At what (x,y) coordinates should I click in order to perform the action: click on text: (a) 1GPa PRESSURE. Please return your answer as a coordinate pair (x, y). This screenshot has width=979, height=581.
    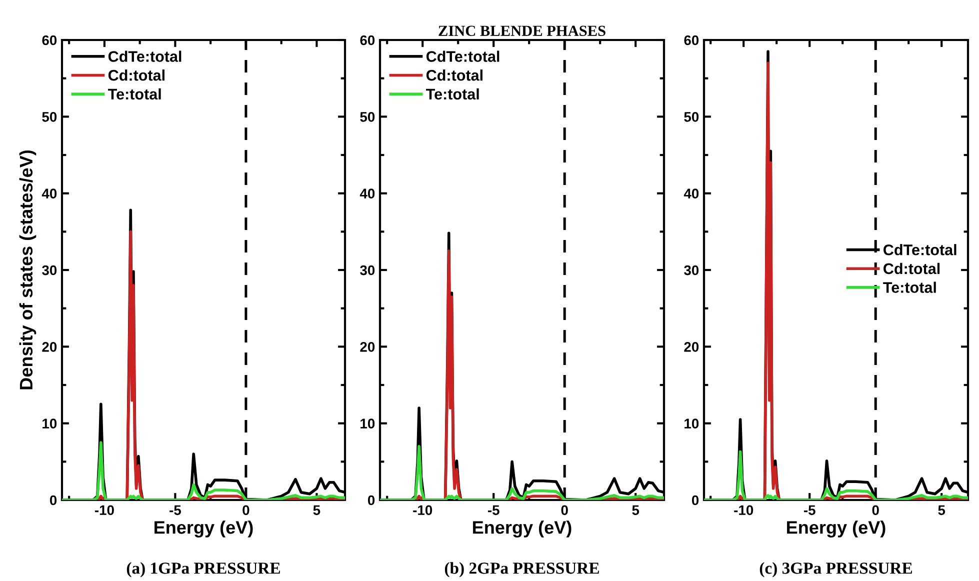
    Looking at the image, I should click on (203, 570).